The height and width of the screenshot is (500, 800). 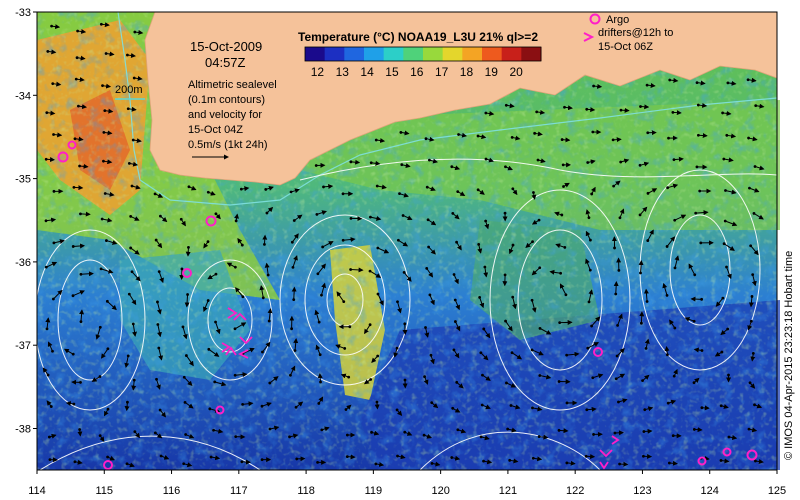 What do you see at coordinates (26, 221) in the screenshot?
I see `latitude-axis: -33 -34 -35 -36 -37 -38` at bounding box center [26, 221].